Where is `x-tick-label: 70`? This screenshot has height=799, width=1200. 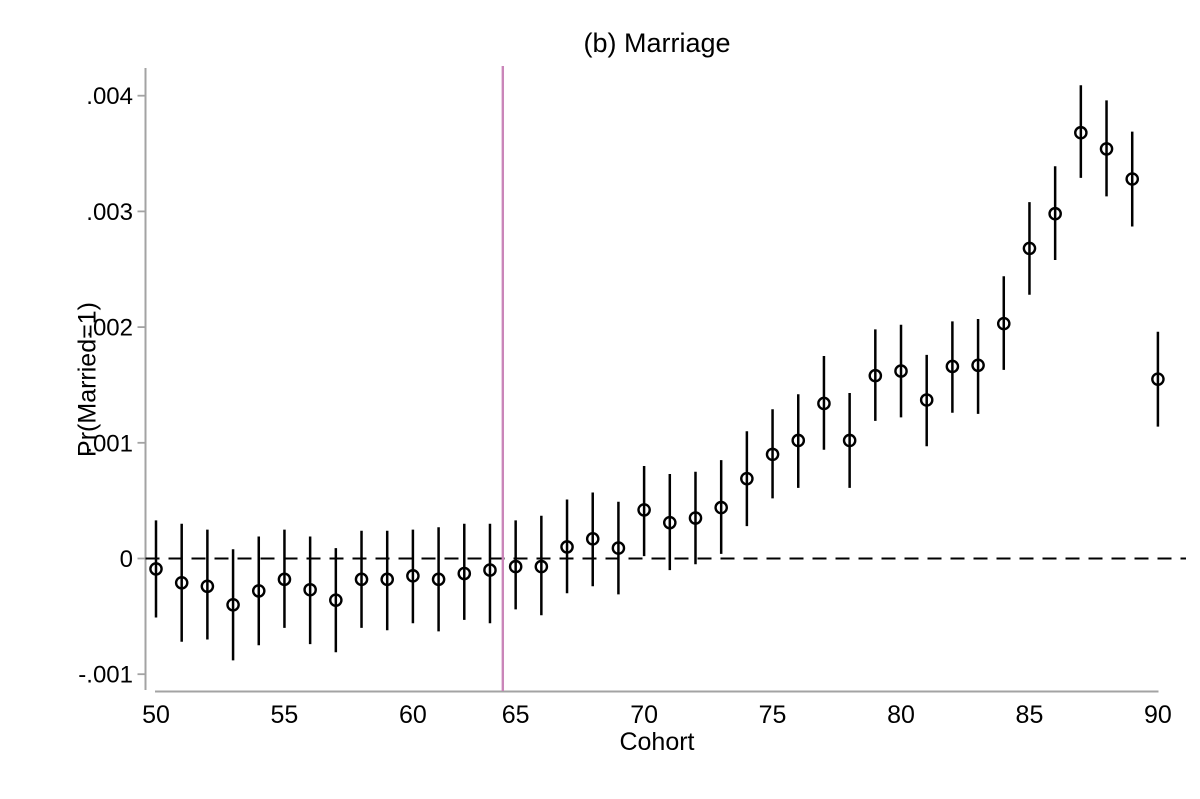
x-tick-label: 70 is located at coordinates (644, 715).